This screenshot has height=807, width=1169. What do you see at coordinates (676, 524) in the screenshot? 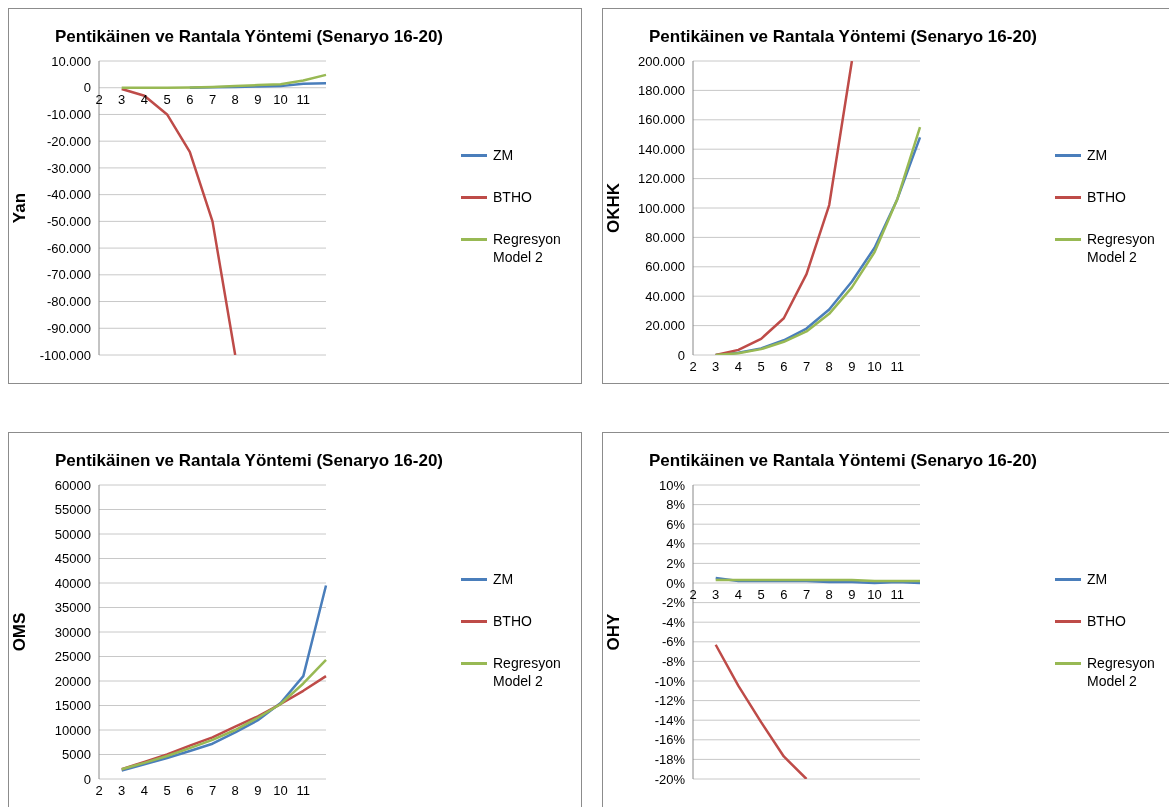
I see `y-tick-label: 6%` at bounding box center [676, 524].